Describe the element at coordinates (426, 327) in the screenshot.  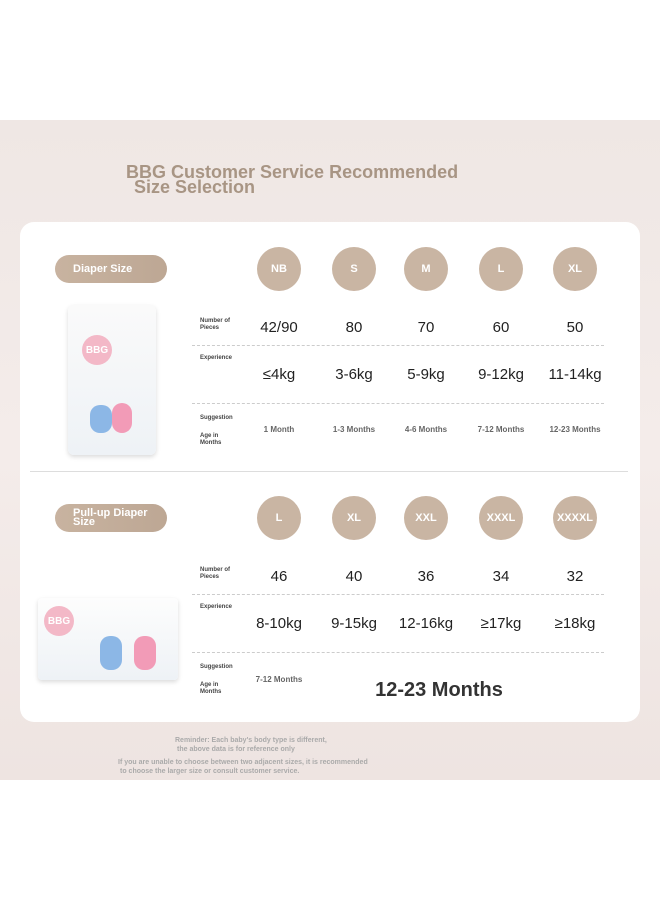
I see `piece-count: 70` at that location.